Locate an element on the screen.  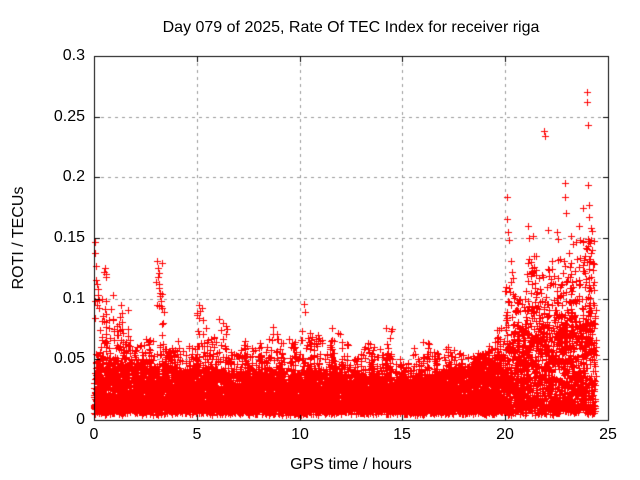
y-tick-label: 0.15 is located at coordinates (69, 237).